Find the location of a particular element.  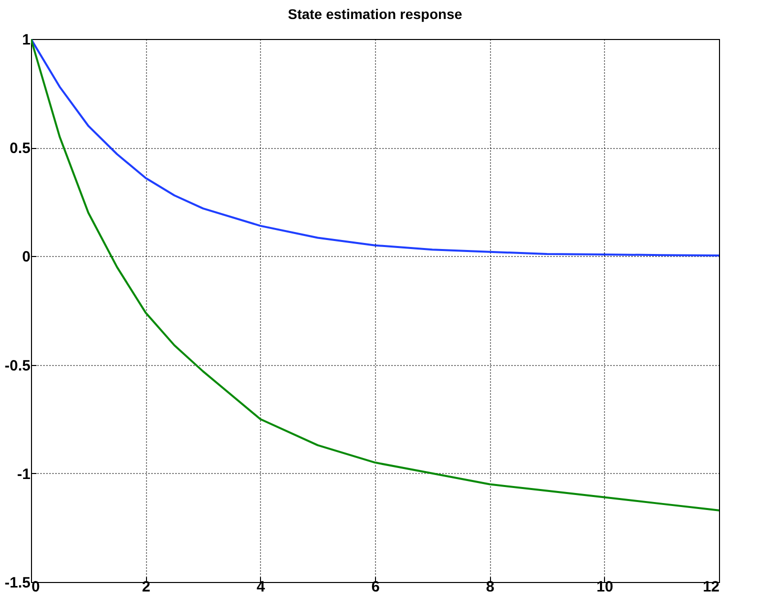

y-tick-label: -1.5 is located at coordinates (17, 583).